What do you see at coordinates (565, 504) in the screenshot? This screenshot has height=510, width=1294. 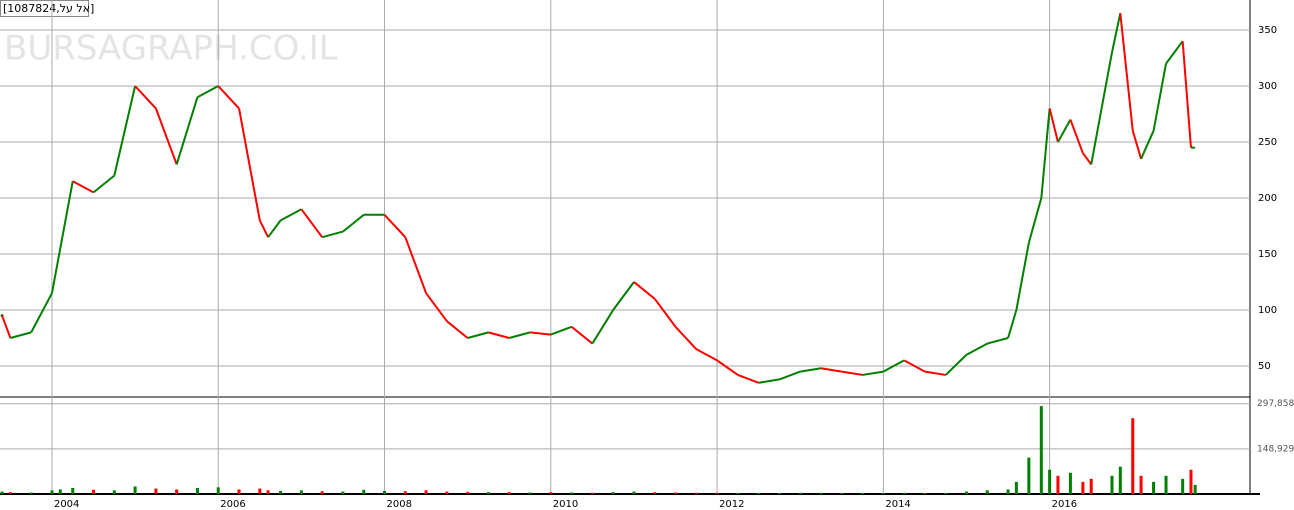 I see `x-tick-label: 2010` at bounding box center [565, 504].